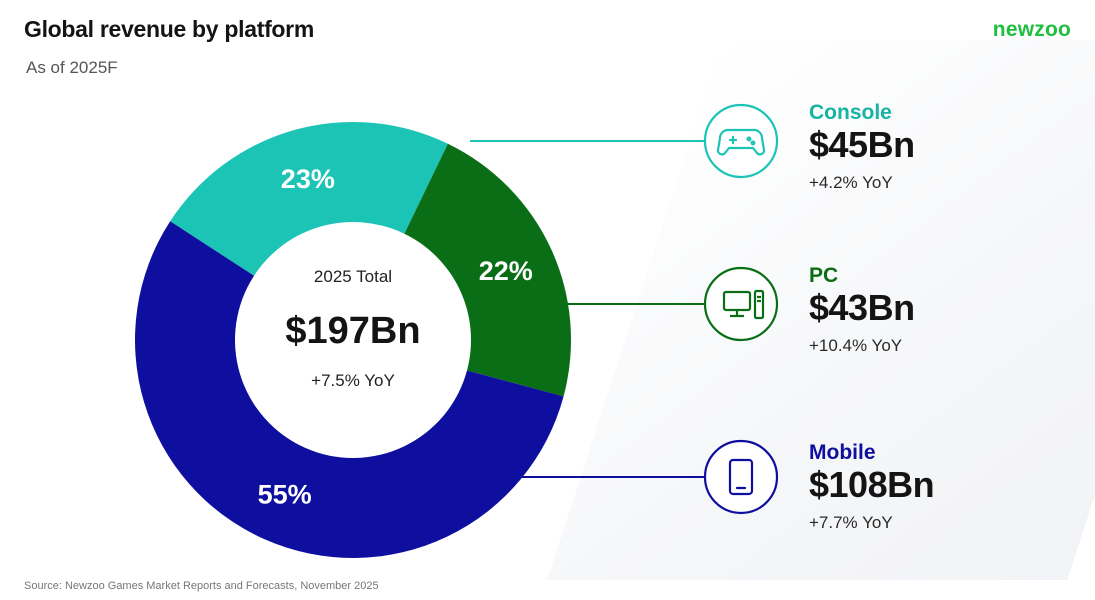  What do you see at coordinates (353, 380) in the screenshot?
I see `center-total-yoy: +7.5% YoY` at bounding box center [353, 380].